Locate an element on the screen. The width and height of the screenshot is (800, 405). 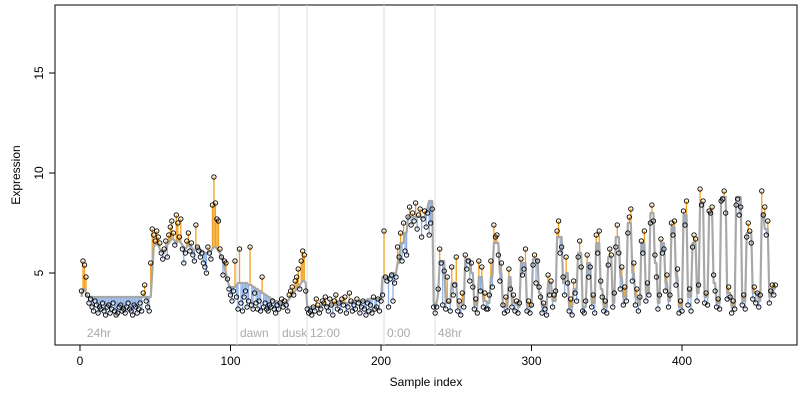
y-axis-title: Expression is located at coordinates (16, 174).